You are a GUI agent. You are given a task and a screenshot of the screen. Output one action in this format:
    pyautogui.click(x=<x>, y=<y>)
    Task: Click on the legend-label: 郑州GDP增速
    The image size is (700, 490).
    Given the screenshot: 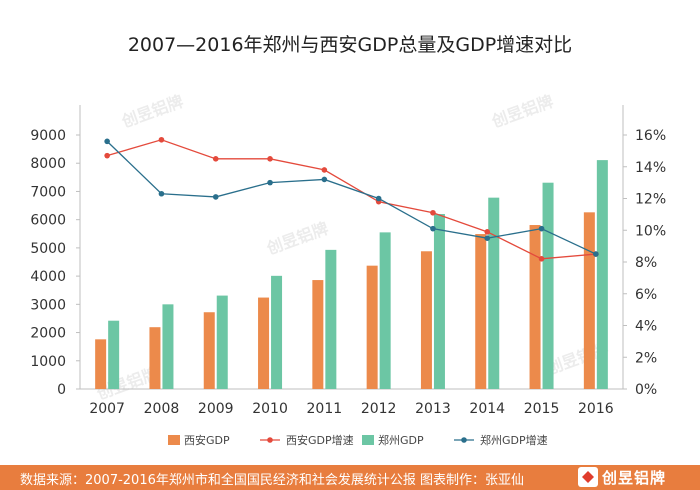 What is the action you would take?
    pyautogui.click(x=514, y=440)
    